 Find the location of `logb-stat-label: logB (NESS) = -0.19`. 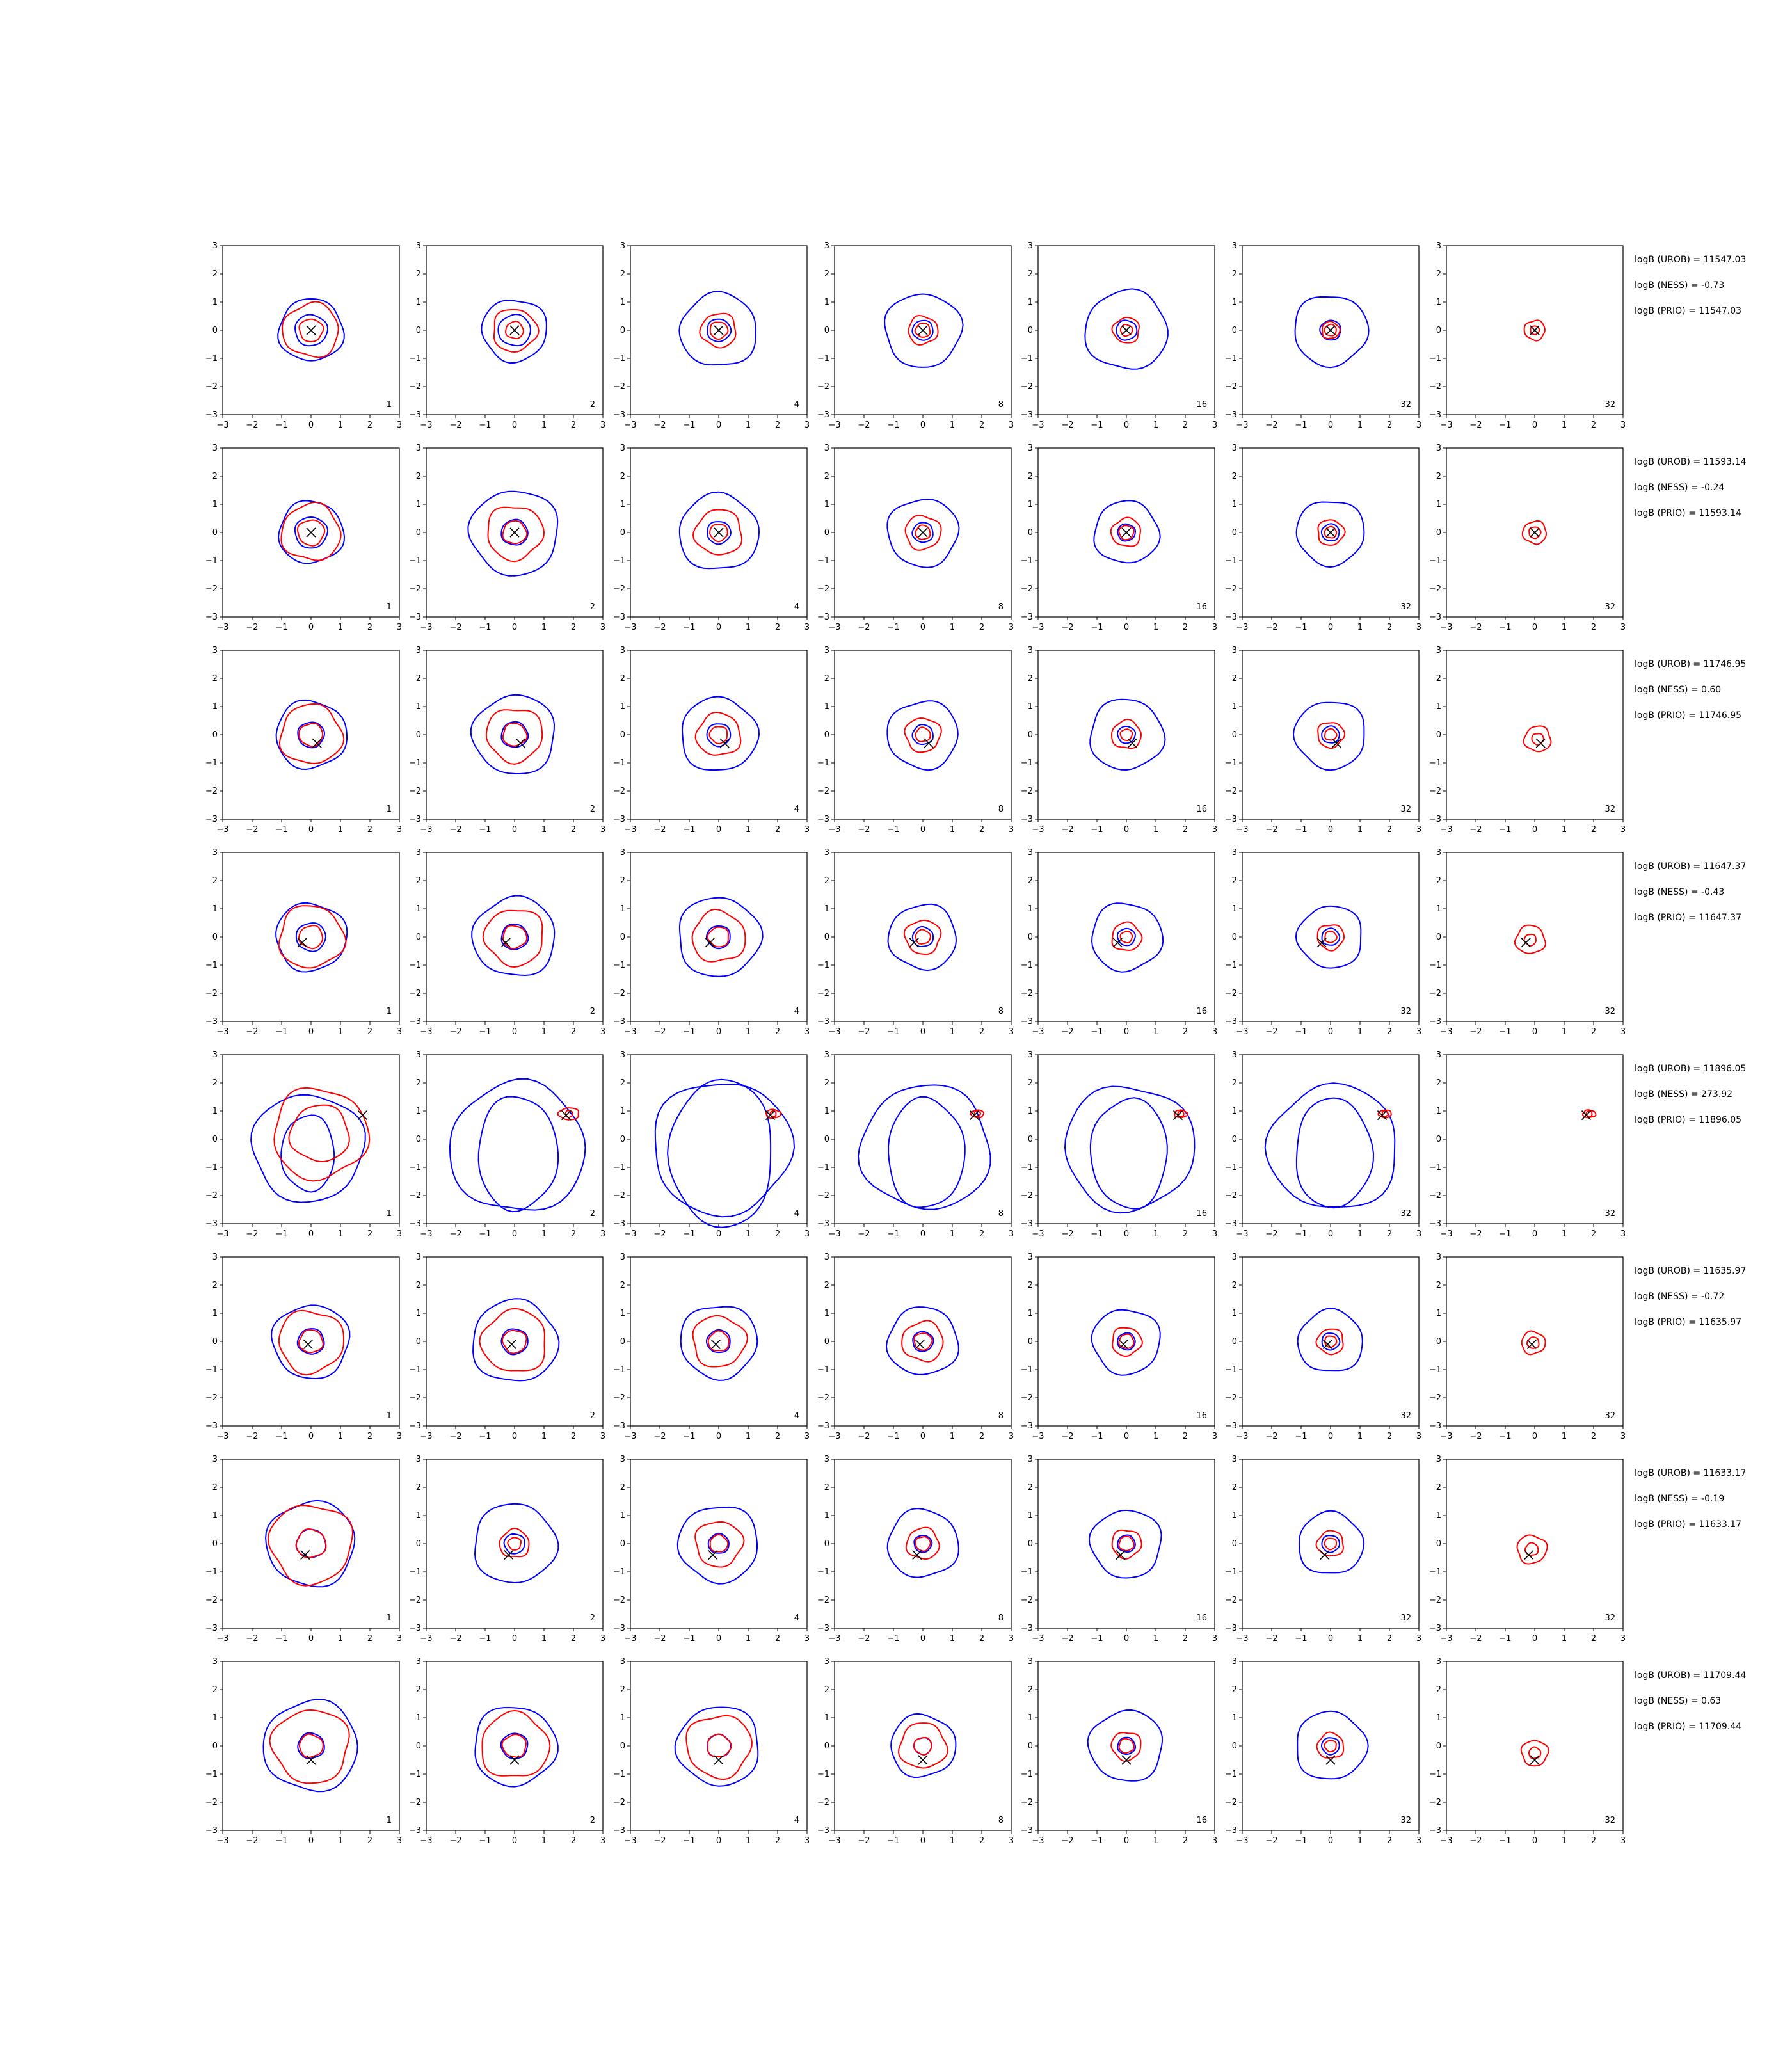

logb-stat-label: logB (NESS) = -0.19 is located at coordinates (1679, 1499).